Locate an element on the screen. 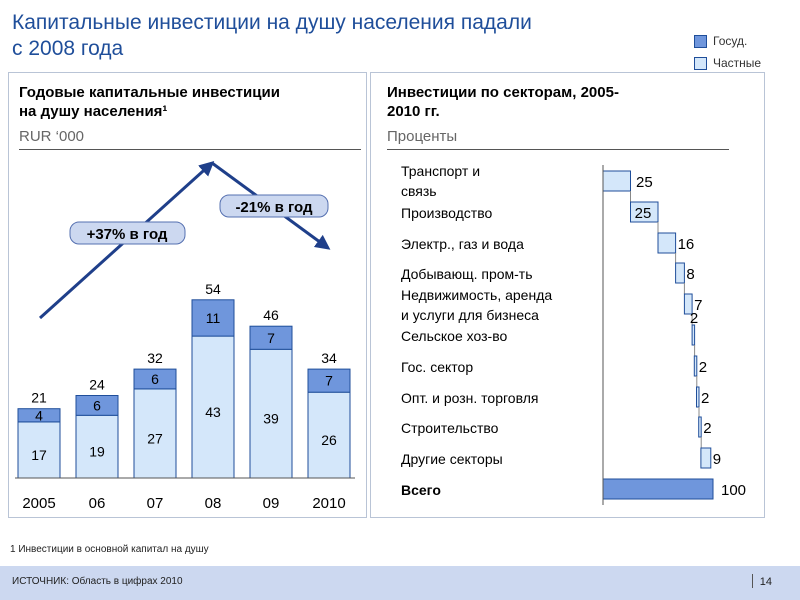  callout-up-text: +37% в год is located at coordinates (127, 234).